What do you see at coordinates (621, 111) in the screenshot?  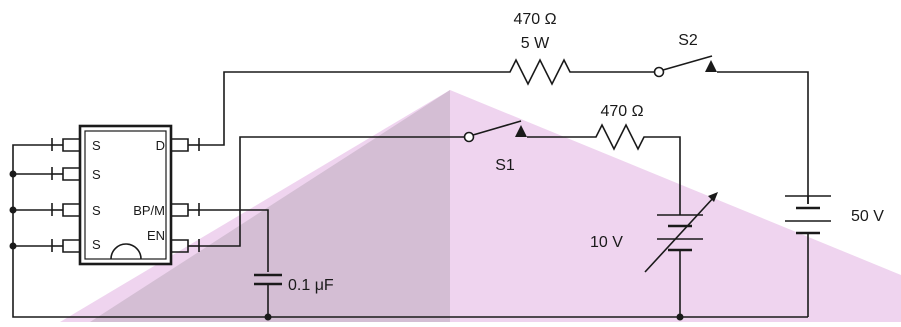 I see `r2-value-label: 470 Ω` at bounding box center [621, 111].